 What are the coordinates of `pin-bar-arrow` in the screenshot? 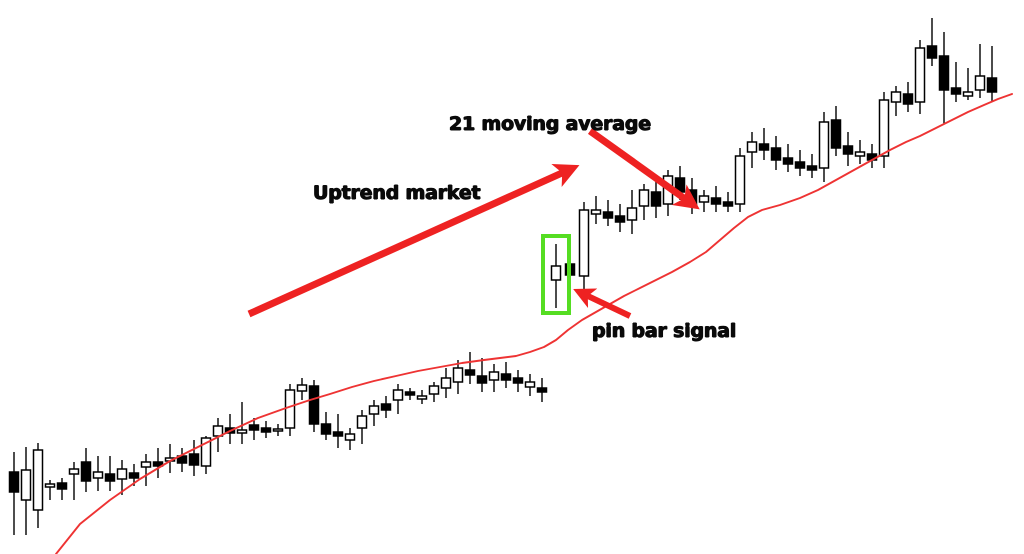 It's located at (602, 303).